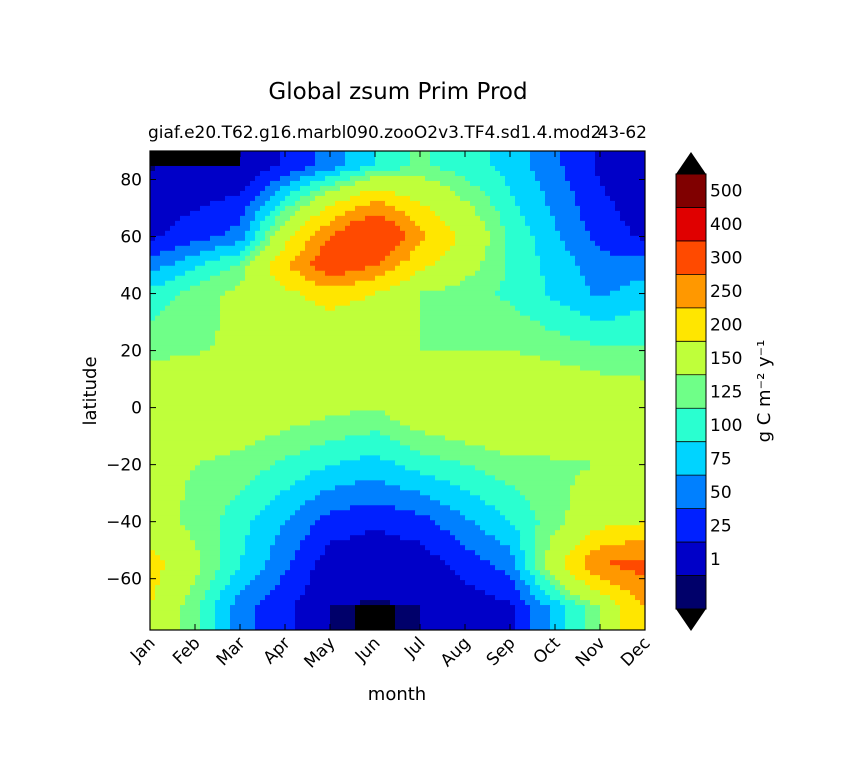 Image resolution: width=858 pixels, height=783 pixels. I want to click on y-tick-label: 40, so click(131, 295).